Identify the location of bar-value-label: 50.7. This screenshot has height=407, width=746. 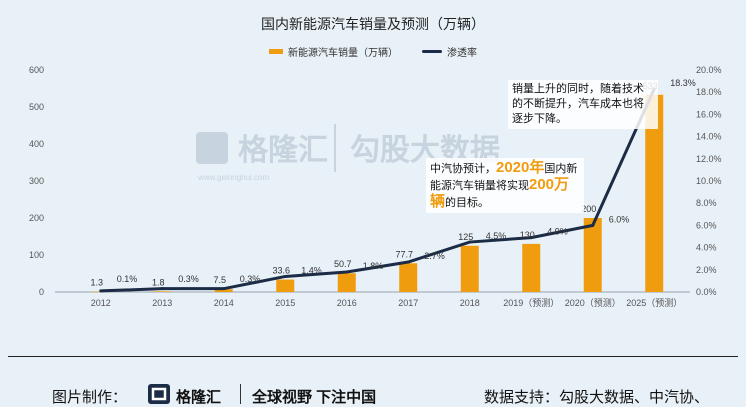
(343, 264).